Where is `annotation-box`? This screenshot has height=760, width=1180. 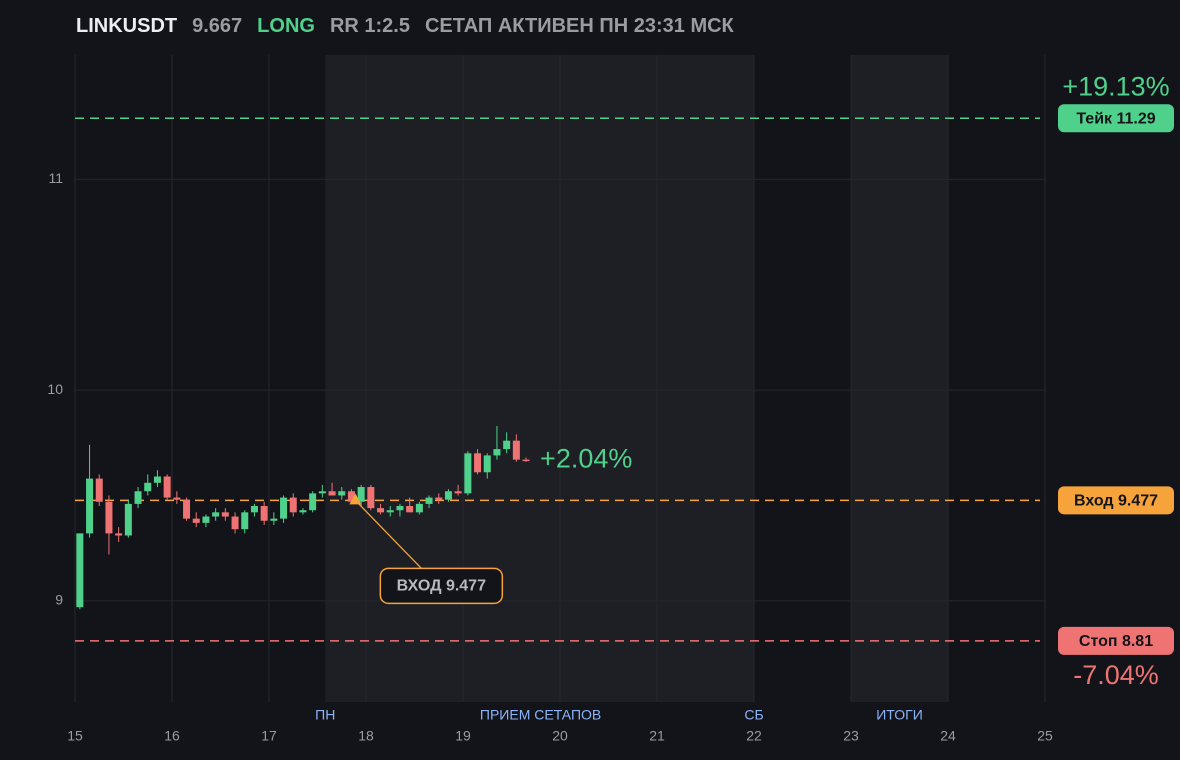 annotation-box is located at coordinates (441, 586).